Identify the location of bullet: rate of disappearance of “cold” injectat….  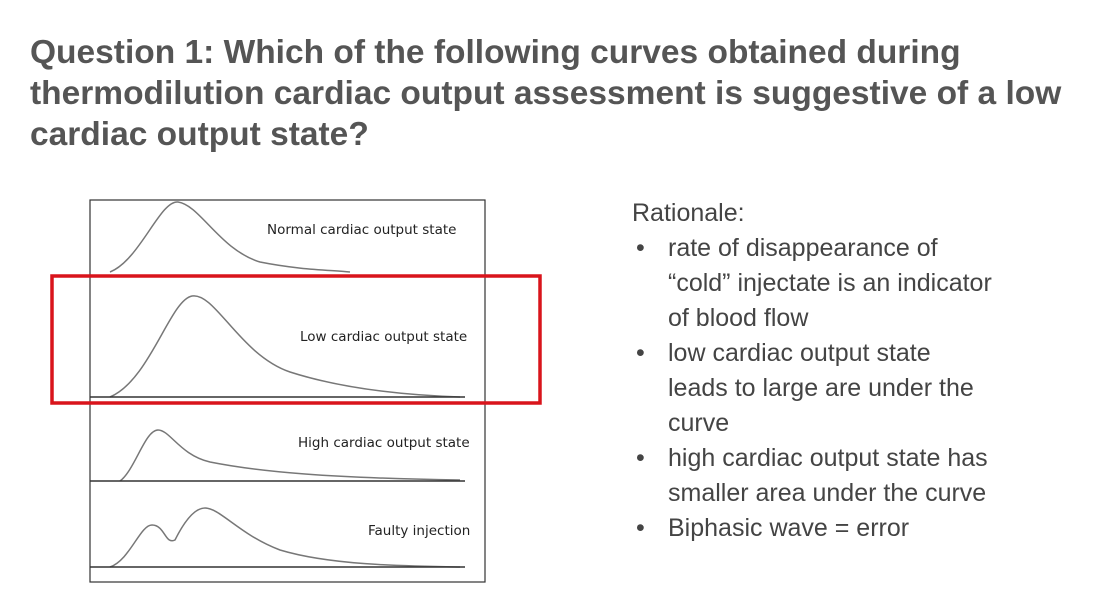
(814, 283).